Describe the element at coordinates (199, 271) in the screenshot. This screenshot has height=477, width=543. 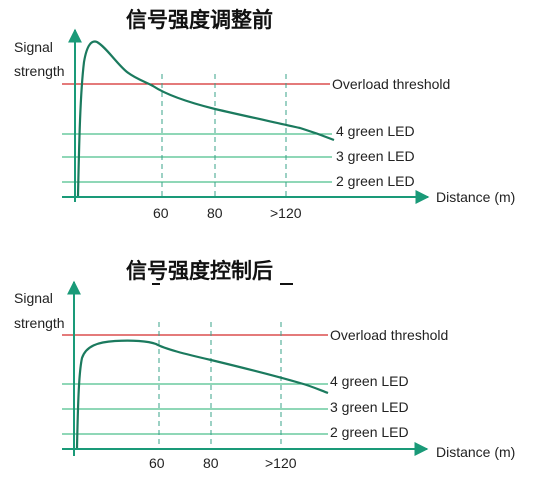
I see `diagram-title: 信号强度控制后` at that location.